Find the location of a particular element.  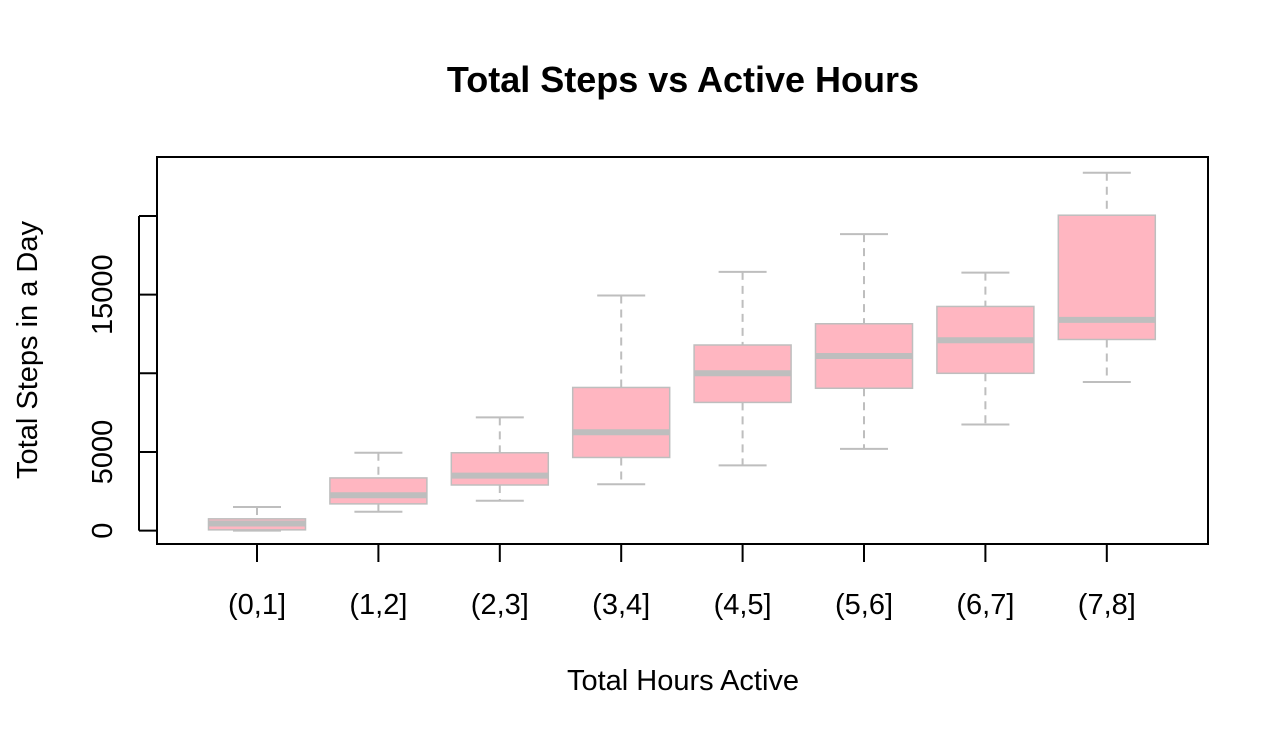

x-tick-label: (6,7] is located at coordinates (985, 605).